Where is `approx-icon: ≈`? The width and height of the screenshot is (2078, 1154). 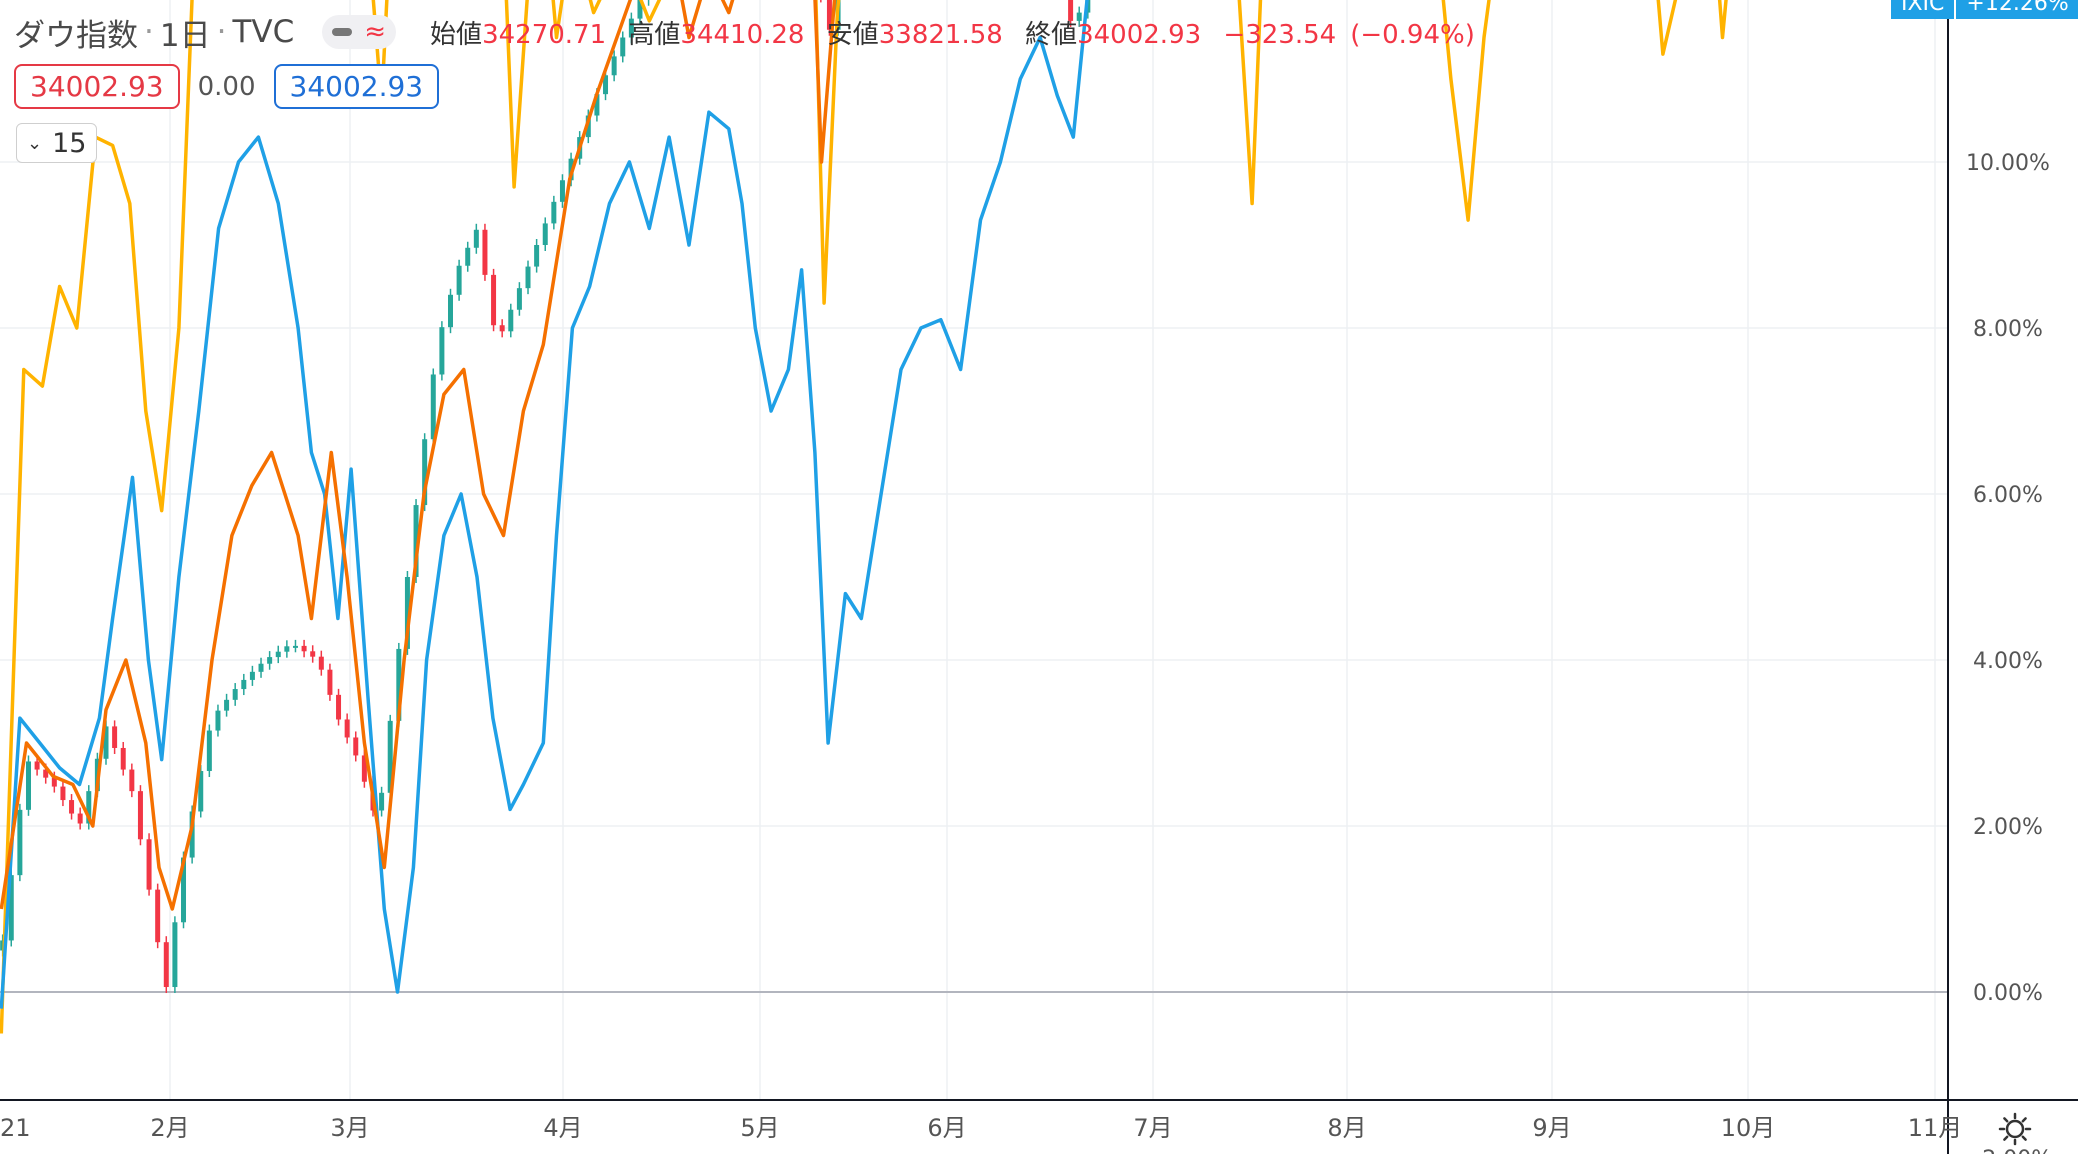
approx-icon: ≈ is located at coordinates (375, 32).